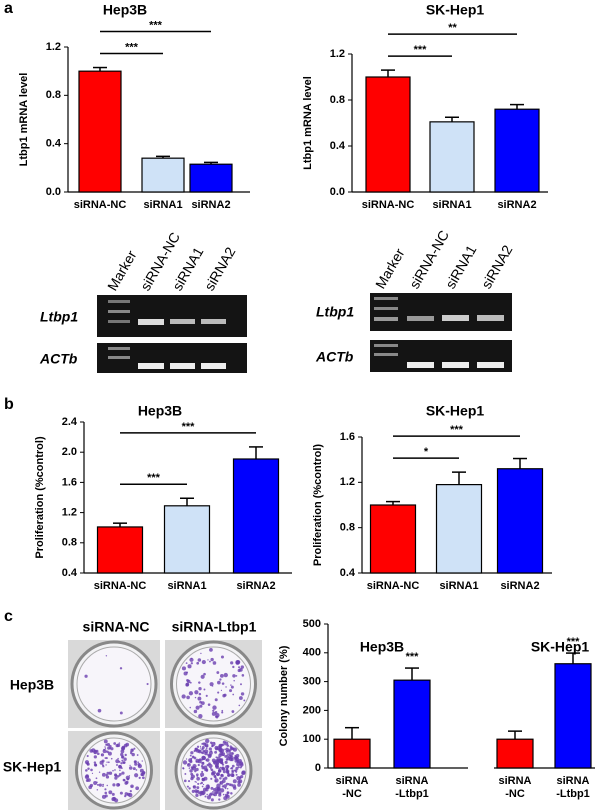 Image resolution: width=600 pixels, height=810 pixels. Describe the element at coordinates (312, 624) in the screenshot. I see `y-tick-label: 500` at that location.